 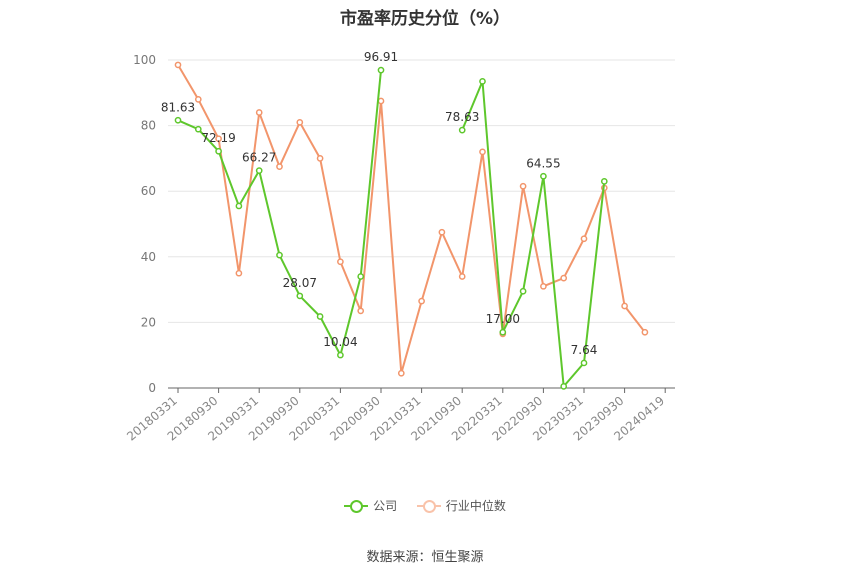 What do you see at coordinates (425, 557) in the screenshot?
I see `source-text: 数据来源：恒生聚源` at bounding box center [425, 557].